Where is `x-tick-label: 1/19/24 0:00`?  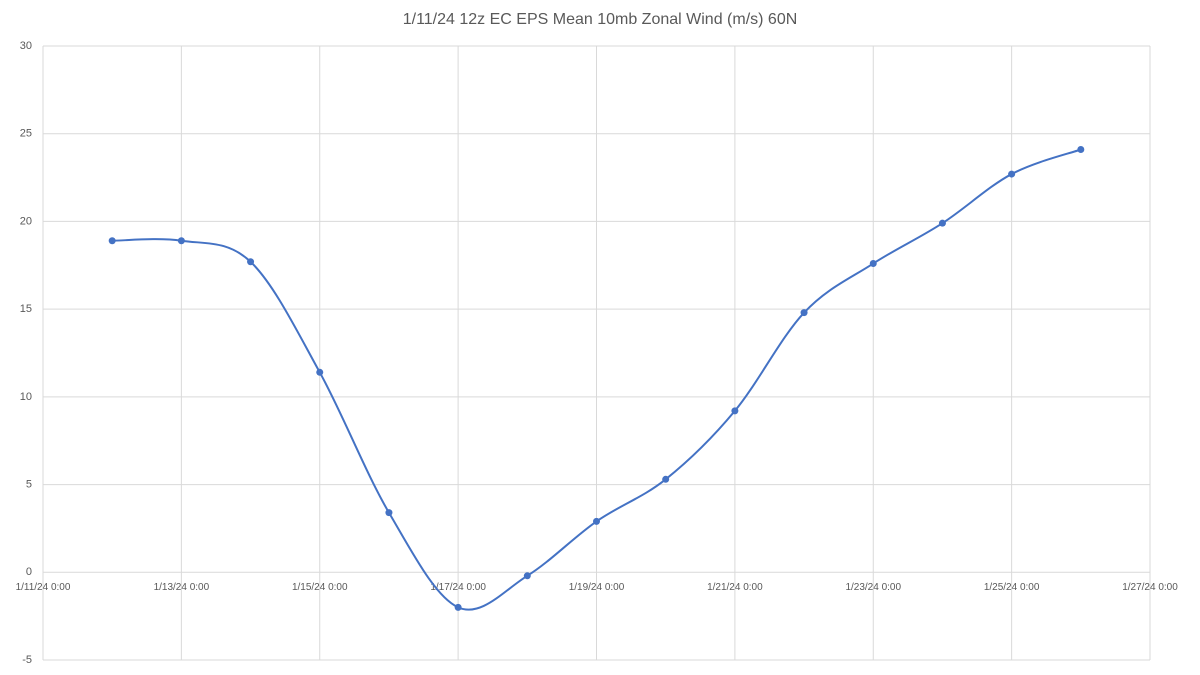 x-tick-label: 1/19/24 0:00 is located at coordinates (597, 587).